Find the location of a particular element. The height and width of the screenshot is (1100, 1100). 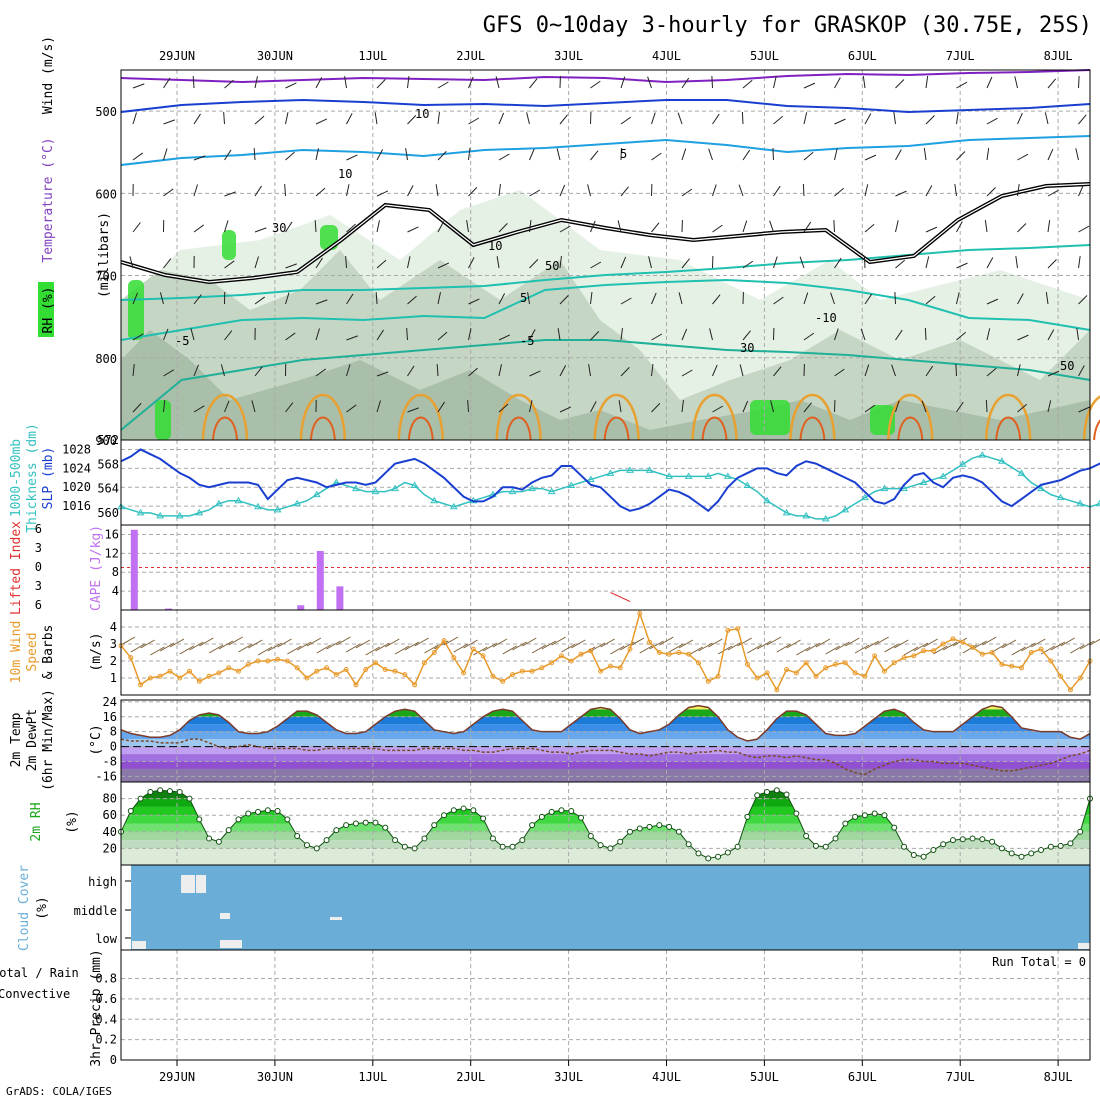

footer-credit: GrADS: COLA/IGES is located at coordinates (59, 1091).